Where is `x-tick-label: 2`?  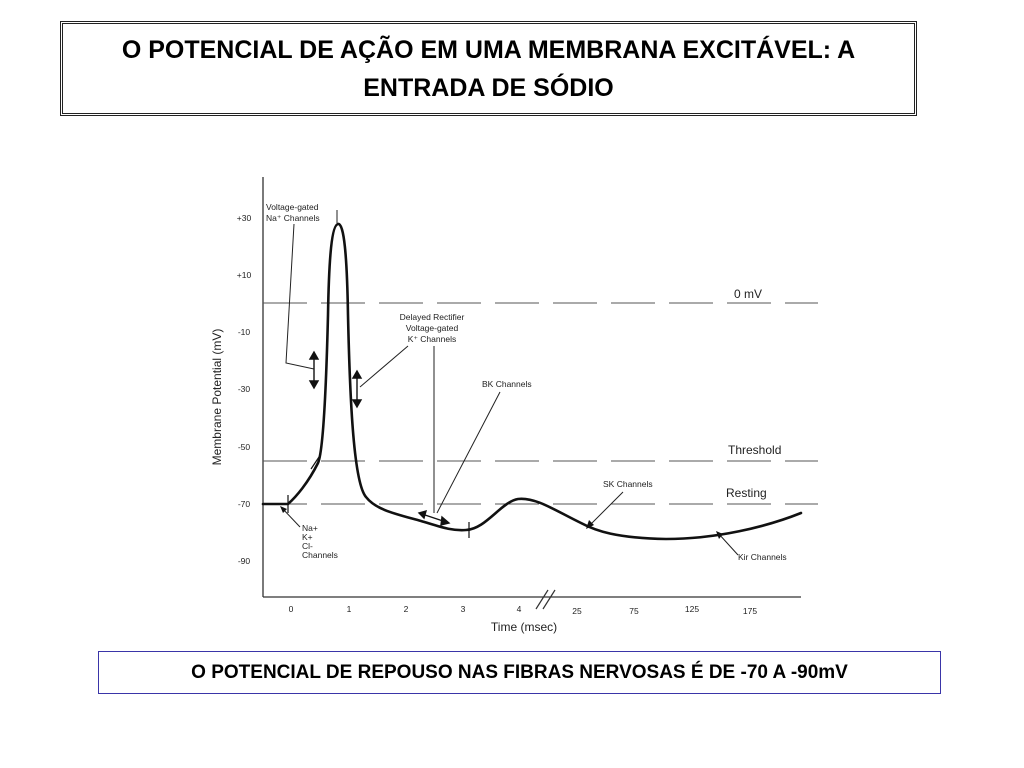 x-tick-label: 2 is located at coordinates (406, 609).